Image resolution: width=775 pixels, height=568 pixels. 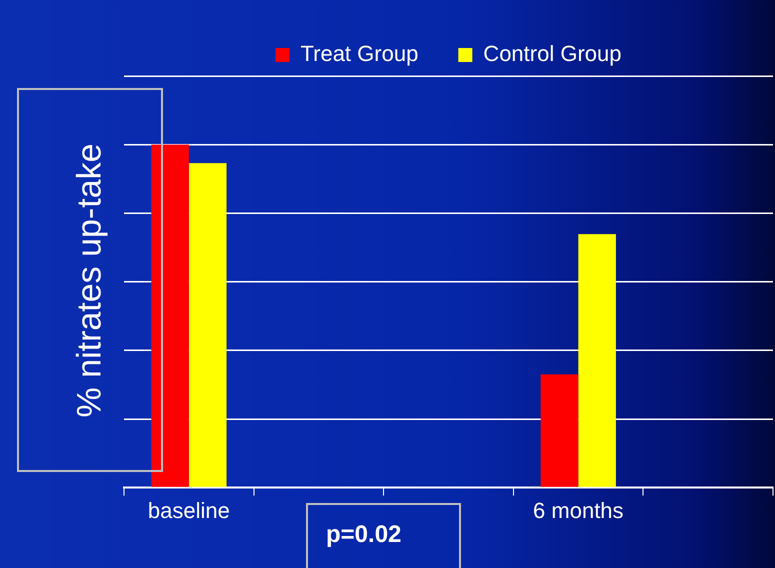 I want to click on legend-label: Treat Group, so click(x=359, y=53).